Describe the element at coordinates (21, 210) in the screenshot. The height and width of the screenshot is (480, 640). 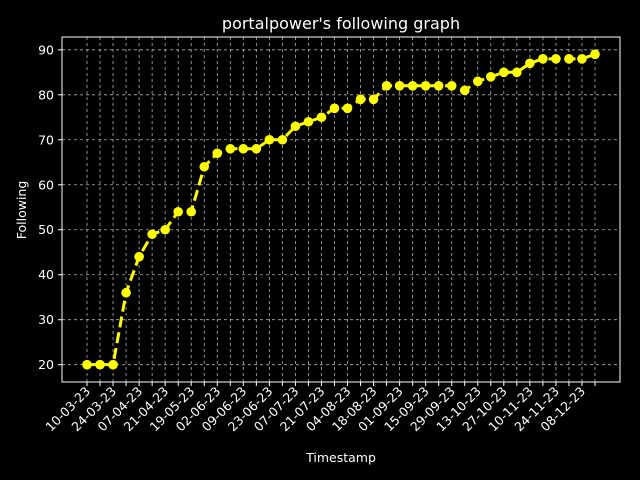
I see `y-axis-label: Following` at that location.